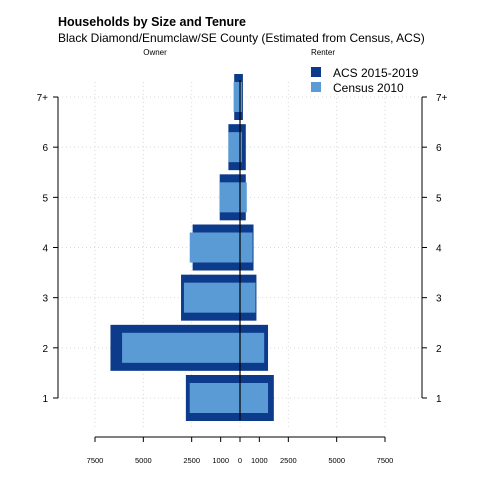  Describe the element at coordinates (323, 52) in the screenshot. I see `renter-label: Renter` at that location.